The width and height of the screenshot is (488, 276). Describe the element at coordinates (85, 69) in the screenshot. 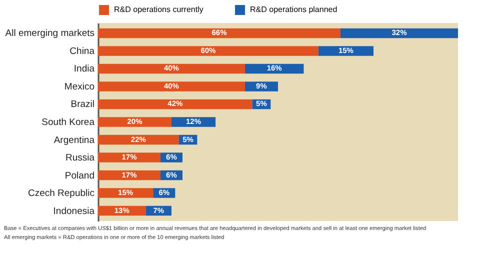

I see `y-tick-label: India` at that location.